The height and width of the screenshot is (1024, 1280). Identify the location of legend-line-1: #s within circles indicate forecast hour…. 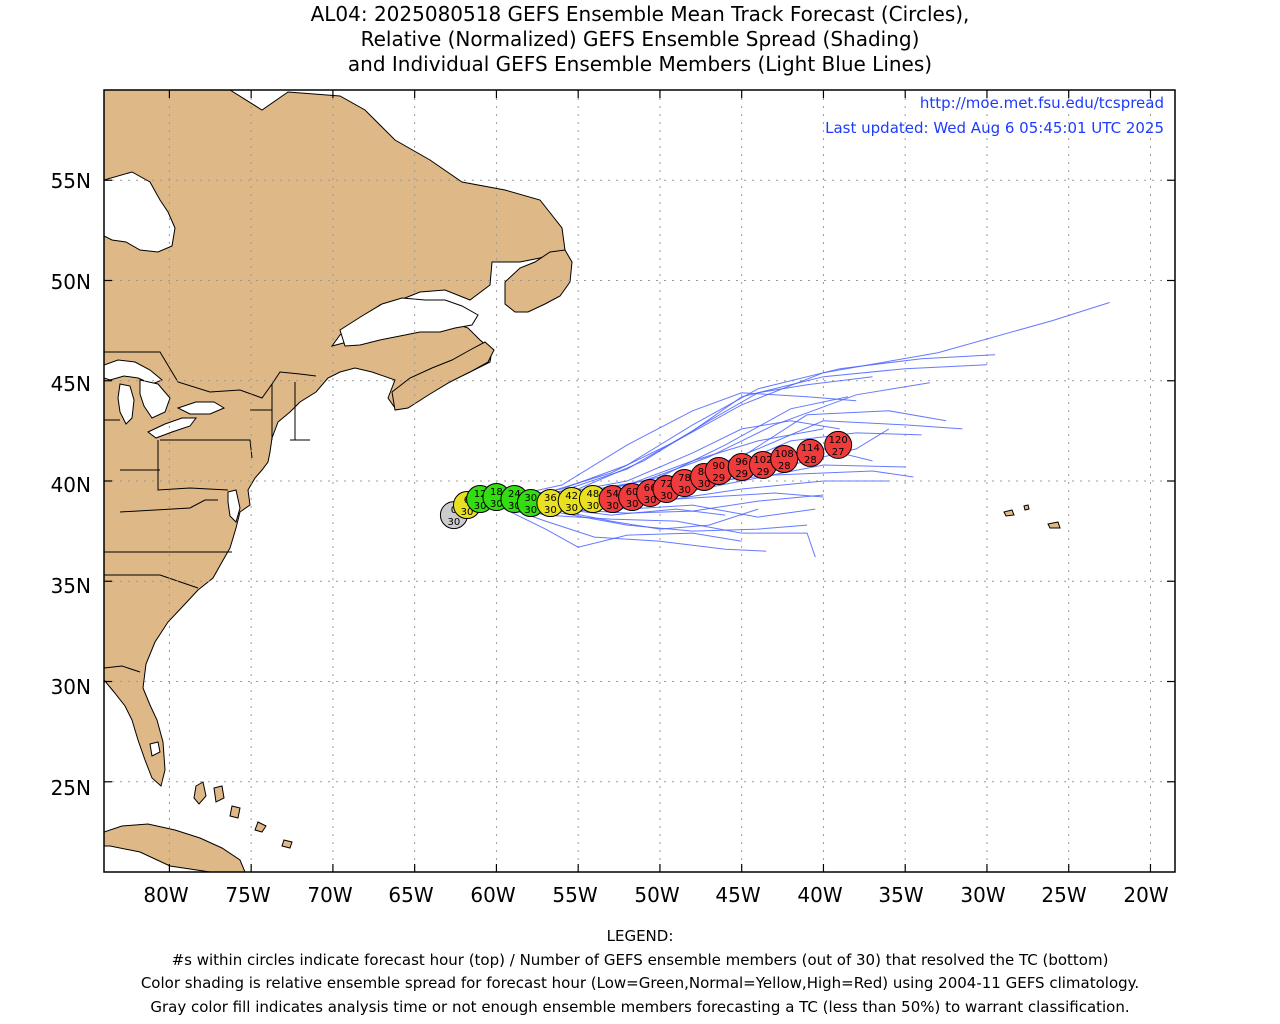
(640, 959).